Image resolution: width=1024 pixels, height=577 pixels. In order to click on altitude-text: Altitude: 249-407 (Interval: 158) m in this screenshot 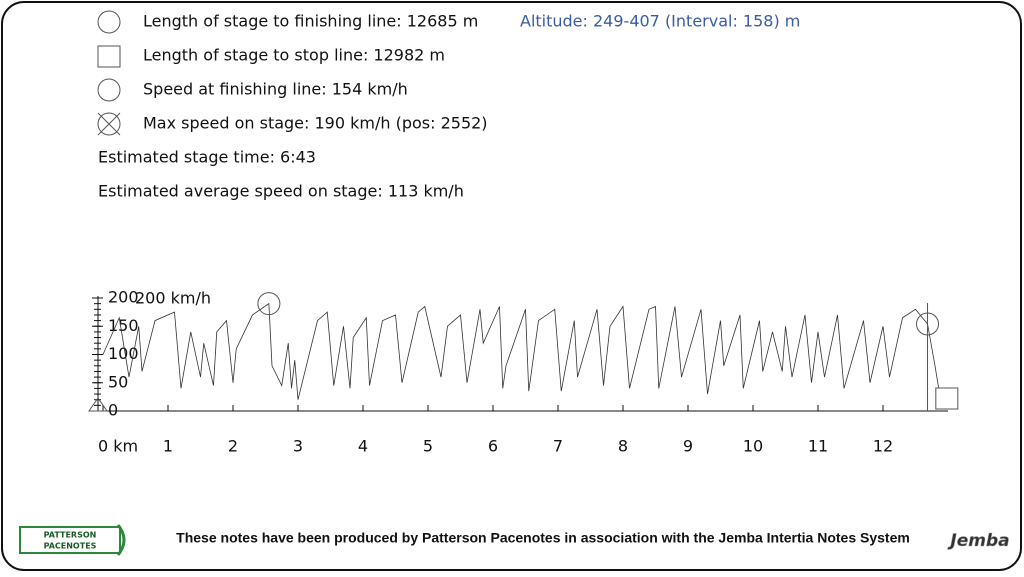, I will do `click(660, 21)`.